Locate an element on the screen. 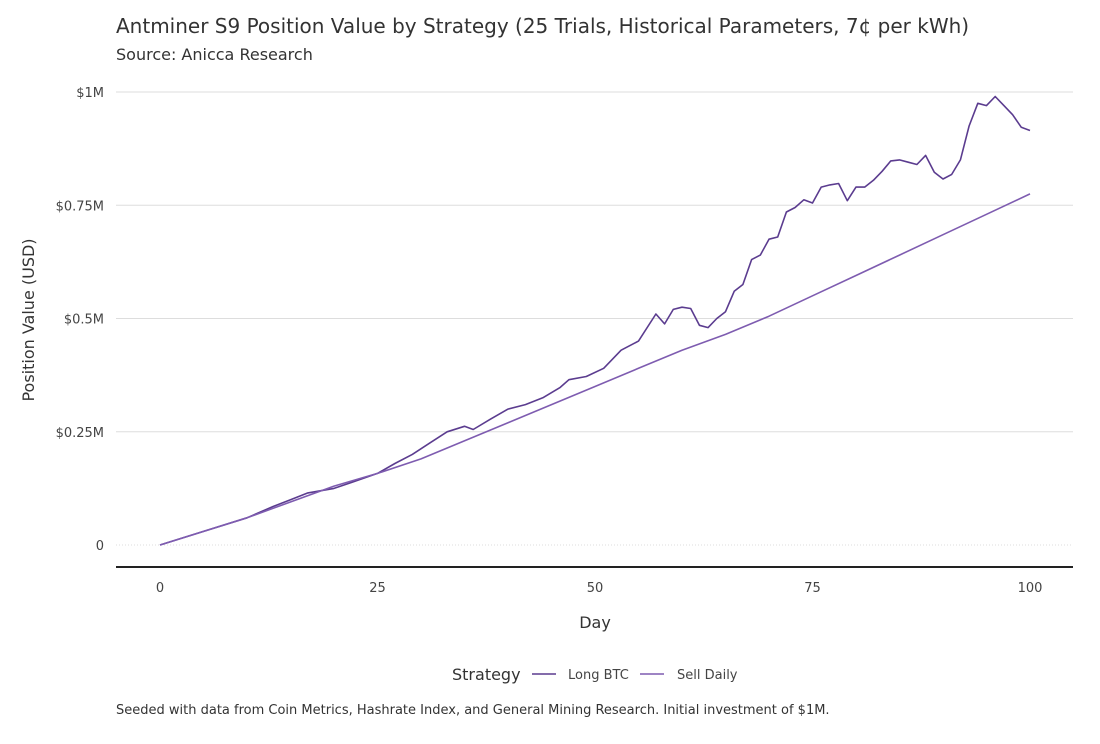 The image size is (1100, 744). y-axis-ticks: 0 $0.25M $0.5M $0.75M $1M is located at coordinates (80, 320).